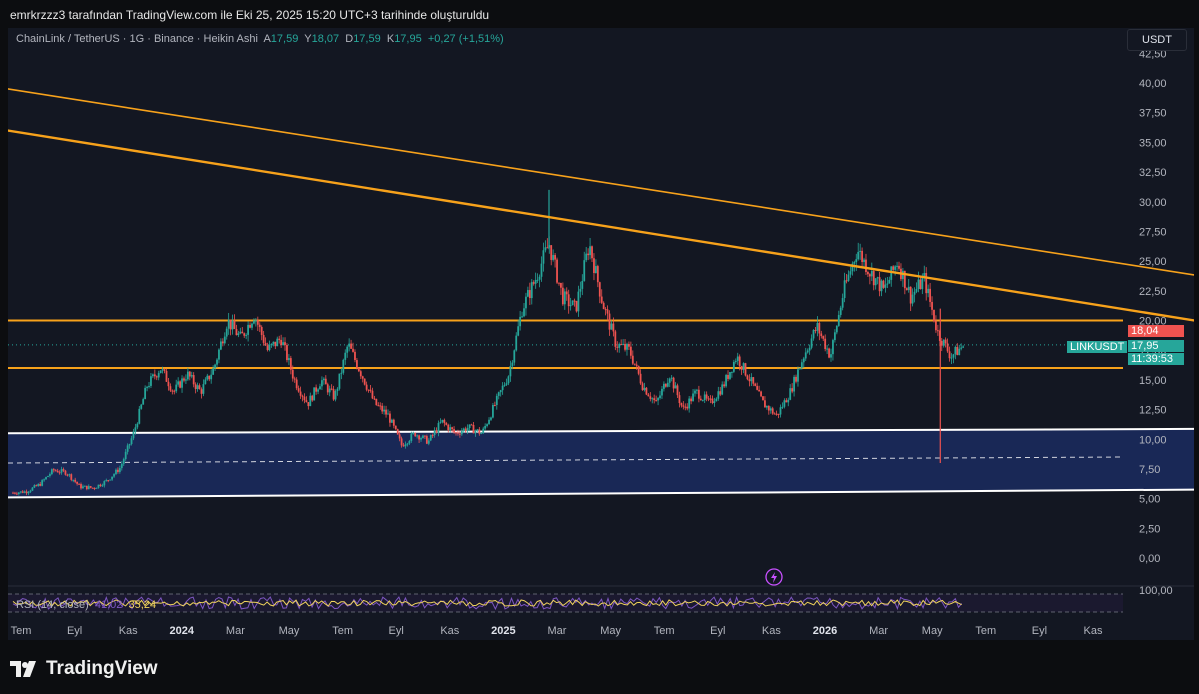 This screenshot has height=694, width=1199. Describe the element at coordinates (1149, 470) in the screenshot. I see `y-tick-label: 7,50` at that location.